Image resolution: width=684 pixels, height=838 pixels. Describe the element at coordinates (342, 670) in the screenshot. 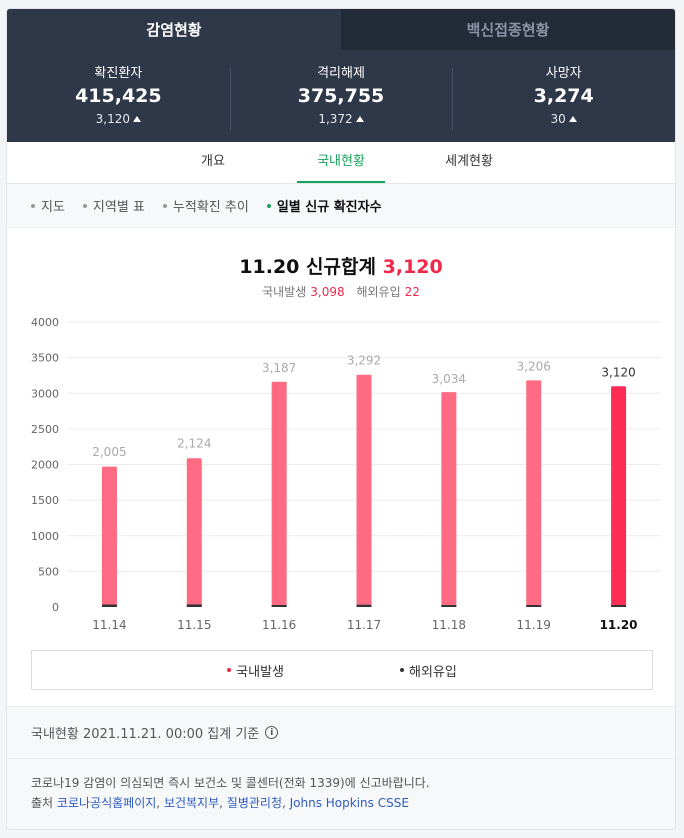

I see `chart-legend: 국내발생 해외유입` at that location.